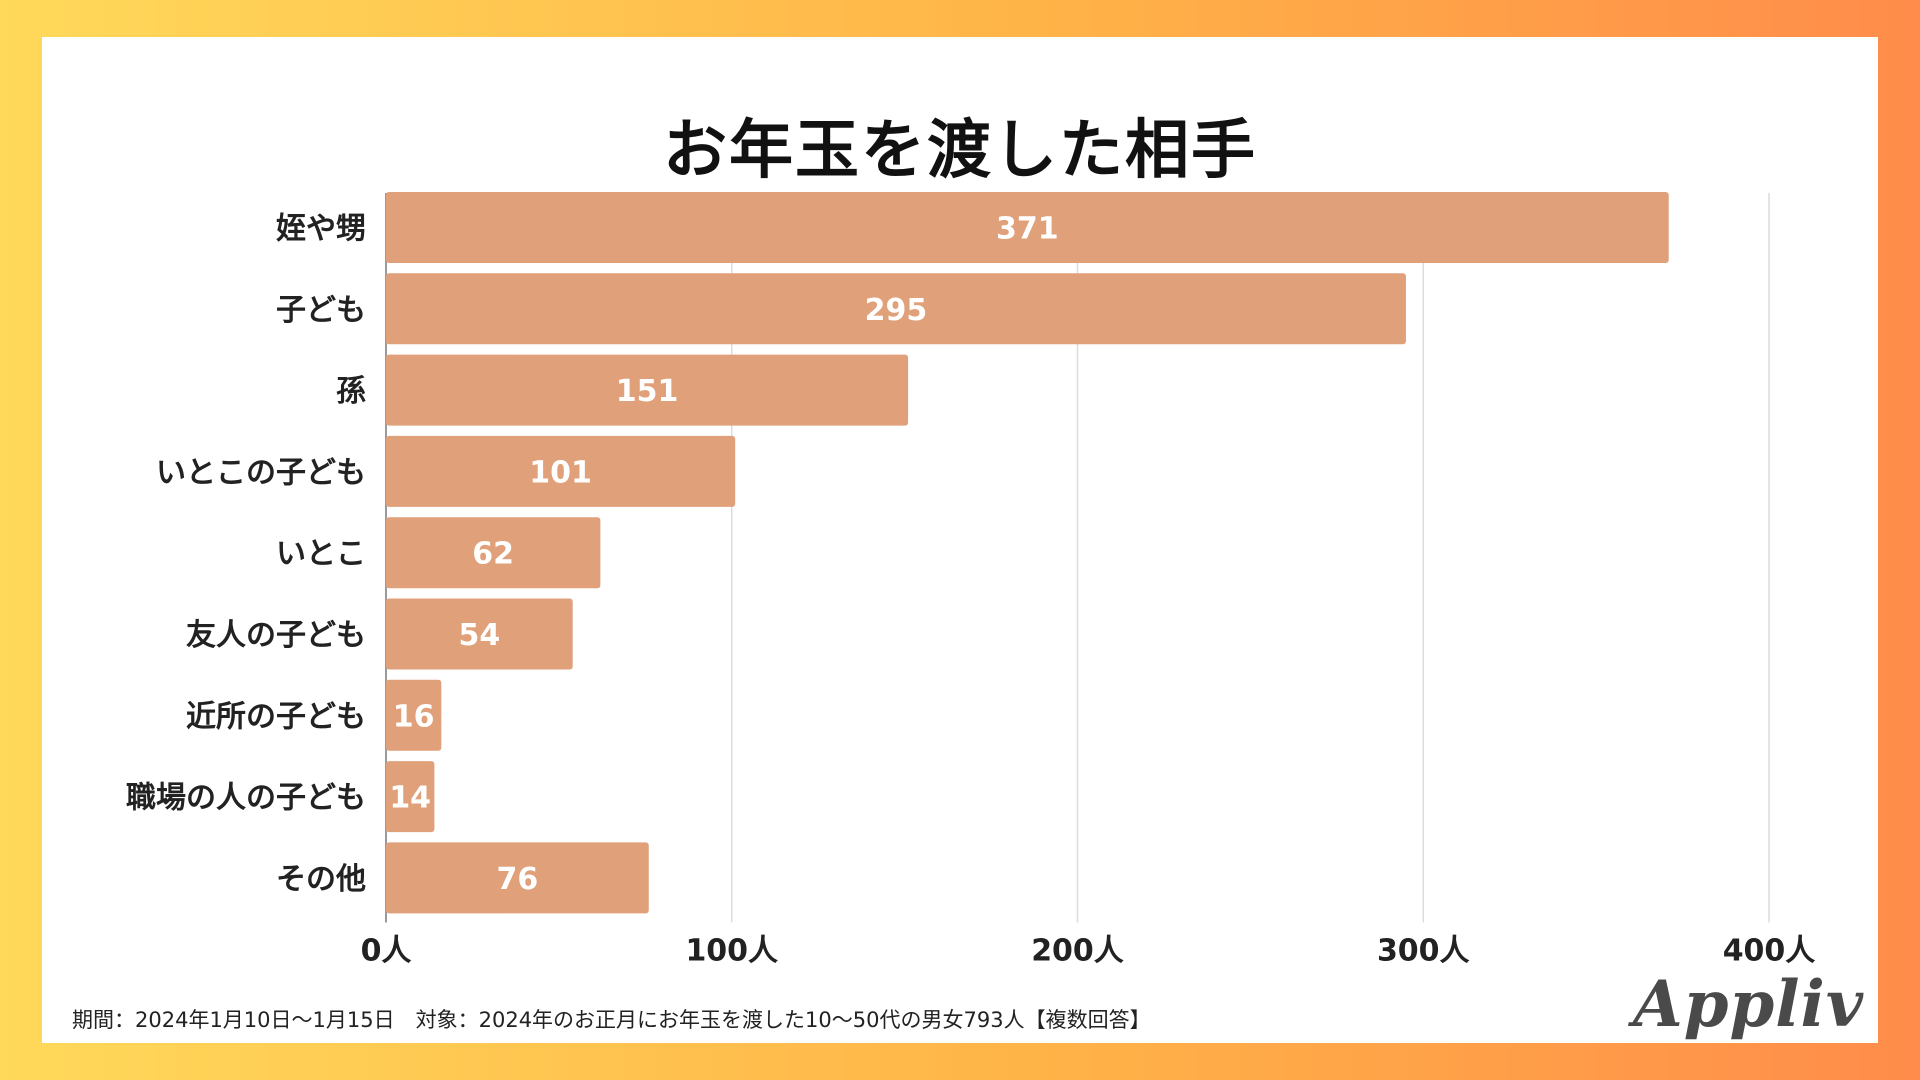 The image size is (1920, 1080). Describe the element at coordinates (321, 554) in the screenshot. I see `category-label: いとこ` at that location.